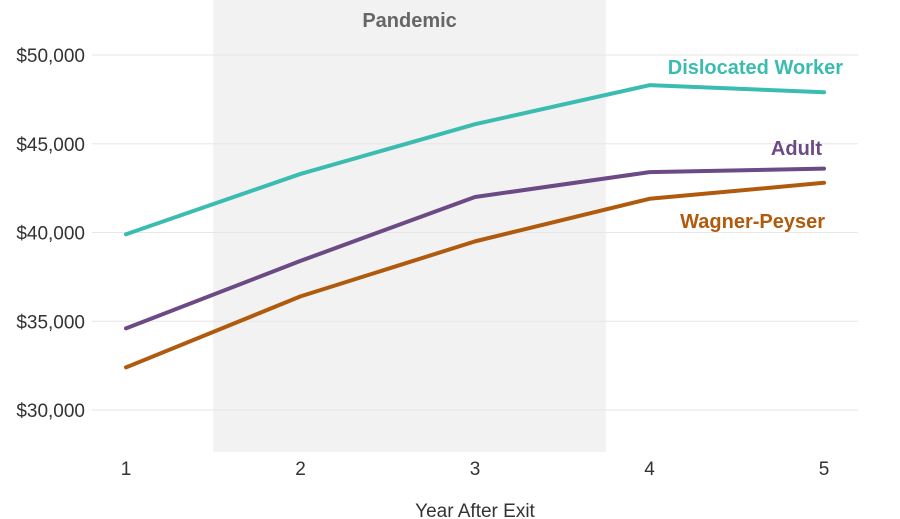 This screenshot has width=900, height=519. Describe the element at coordinates (50, 56) in the screenshot. I see `y-tick-label: $50,000` at that location.